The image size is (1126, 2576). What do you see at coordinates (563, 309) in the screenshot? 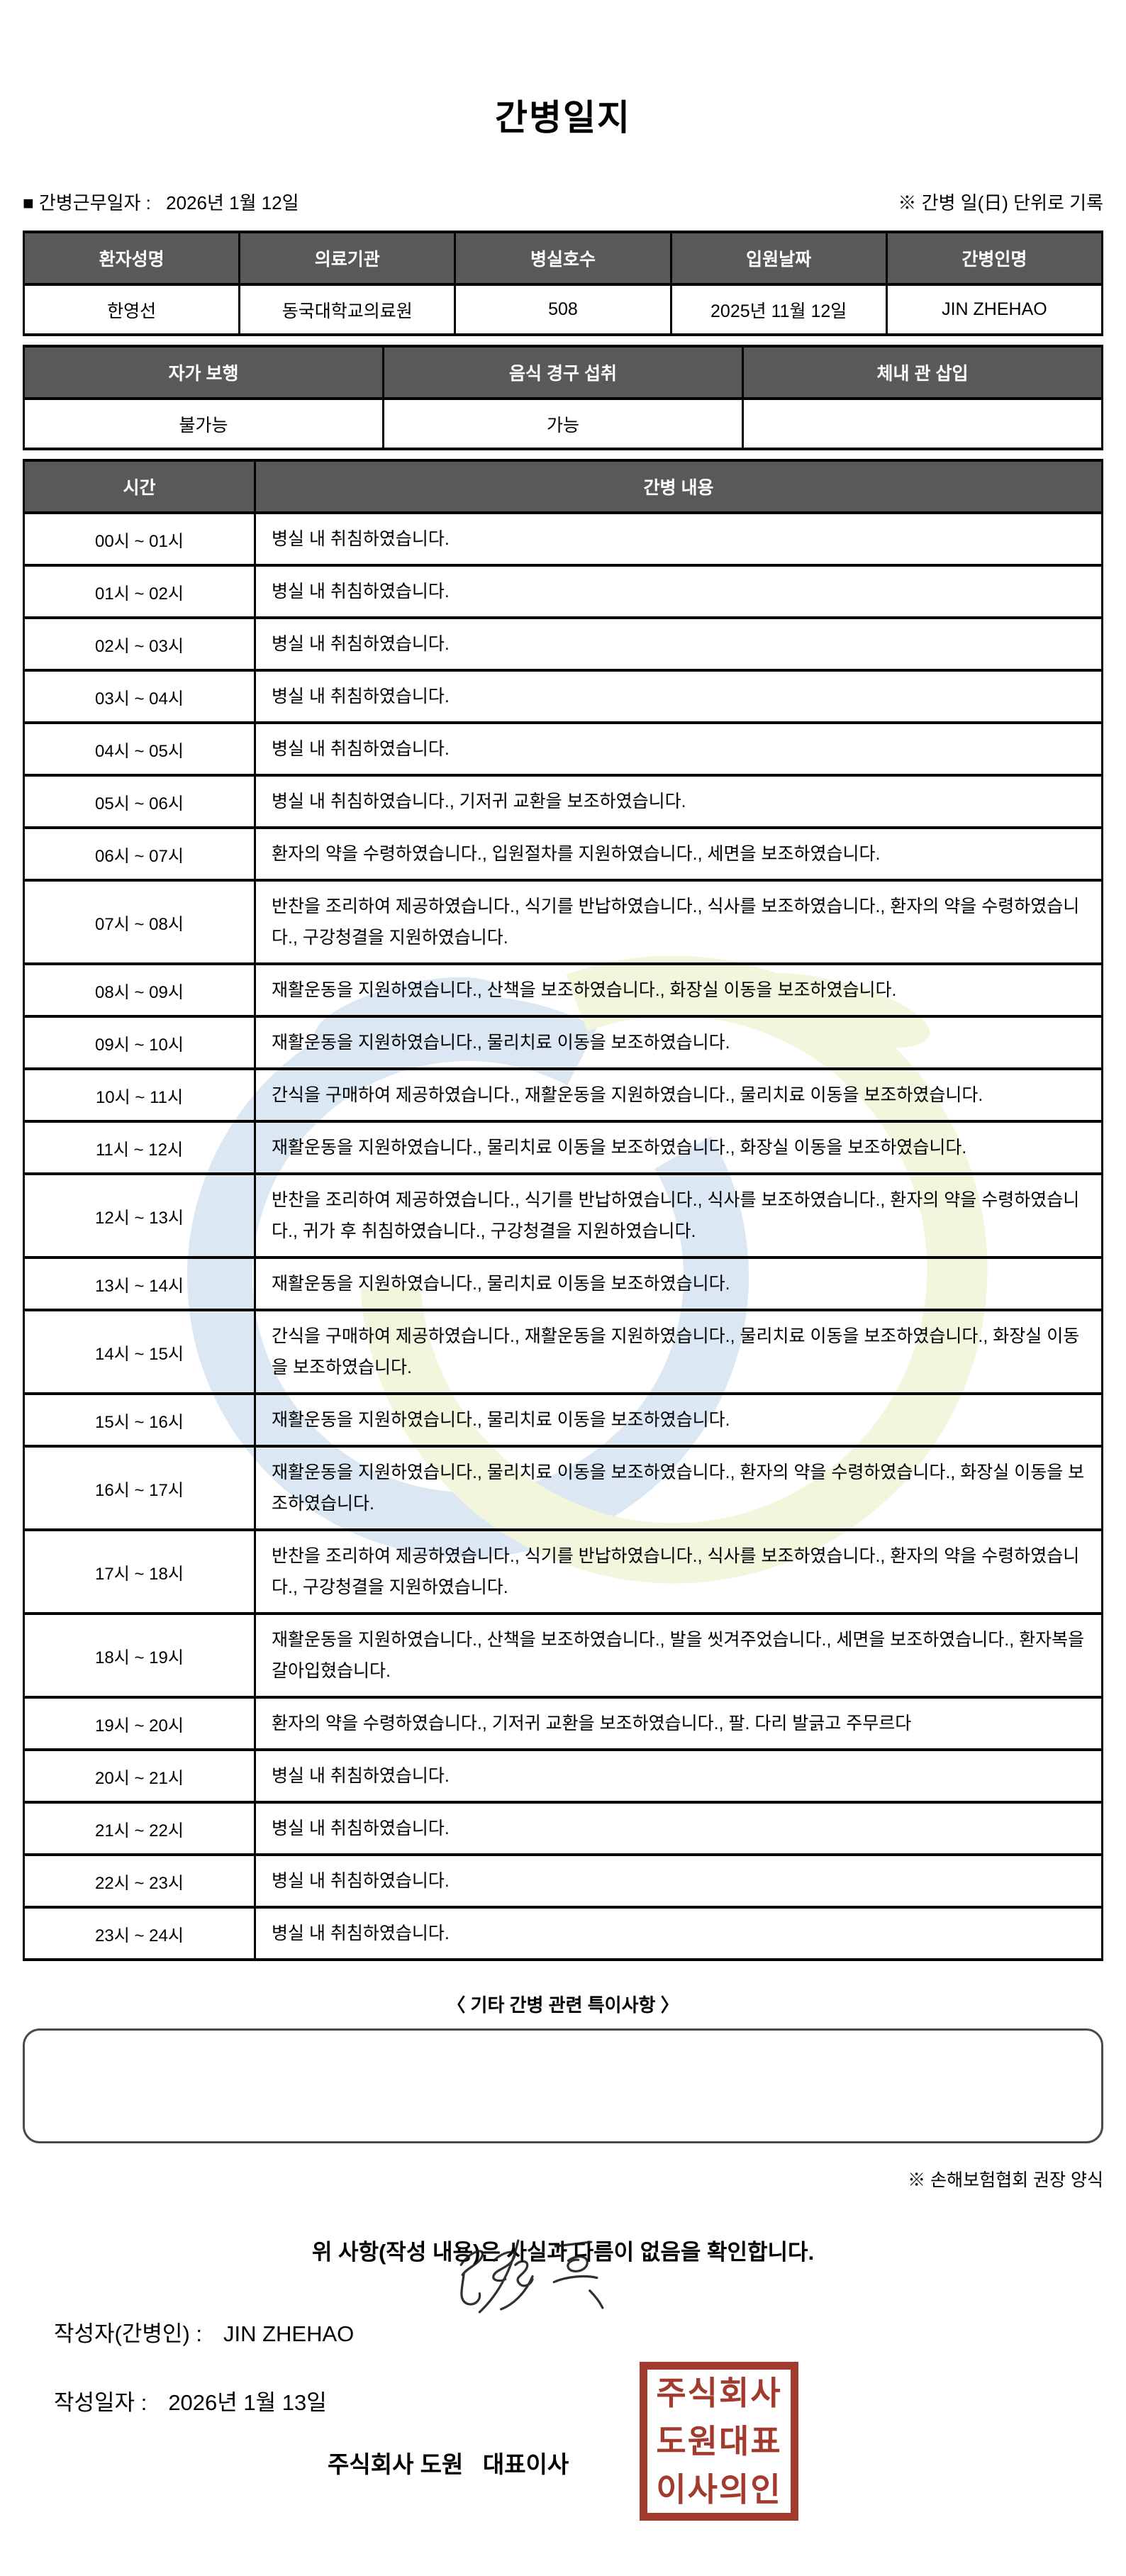
I see `room-number-value: 508` at bounding box center [563, 309].